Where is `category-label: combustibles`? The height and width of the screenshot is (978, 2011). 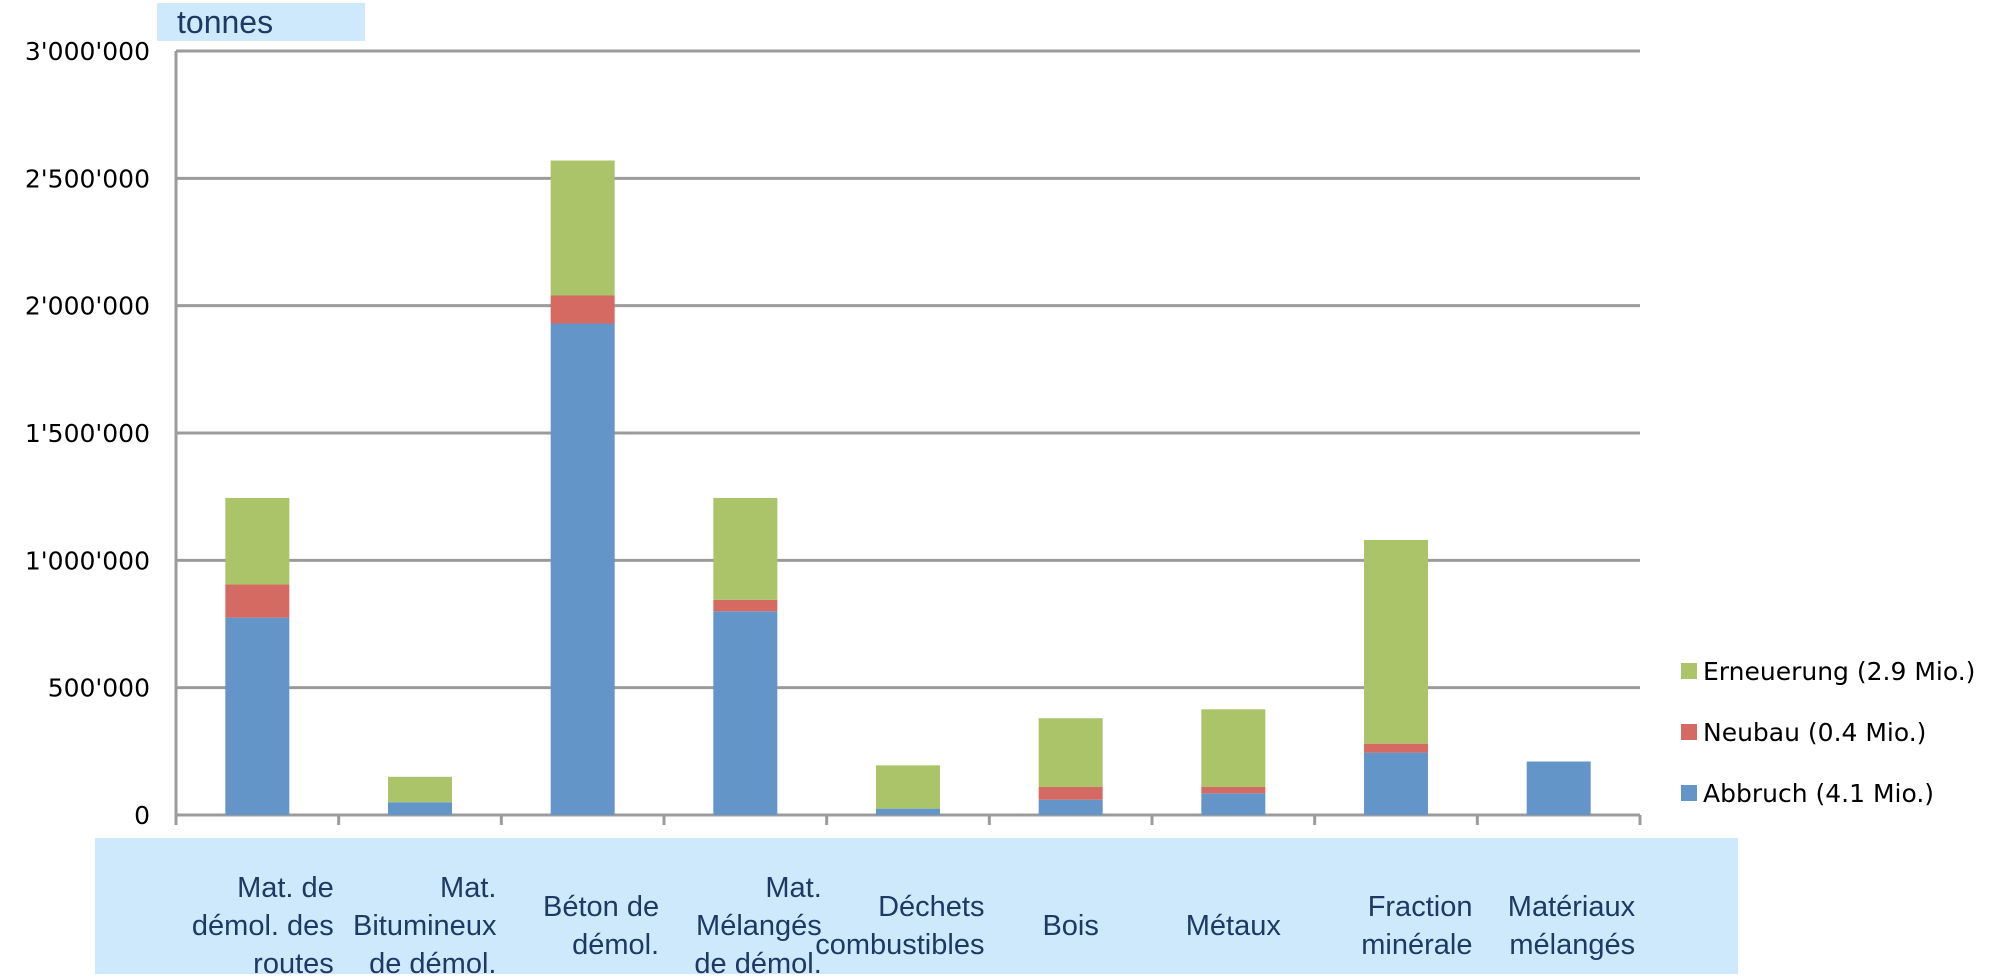 category-label: combustibles is located at coordinates (899, 945).